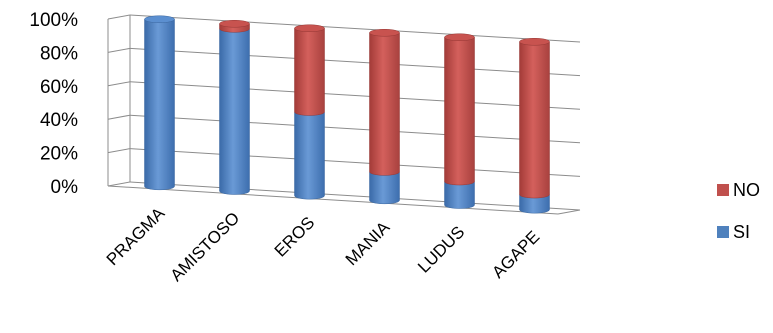  What do you see at coordinates (59, 53) in the screenshot?
I see `y-tick-label: 80%` at bounding box center [59, 53].